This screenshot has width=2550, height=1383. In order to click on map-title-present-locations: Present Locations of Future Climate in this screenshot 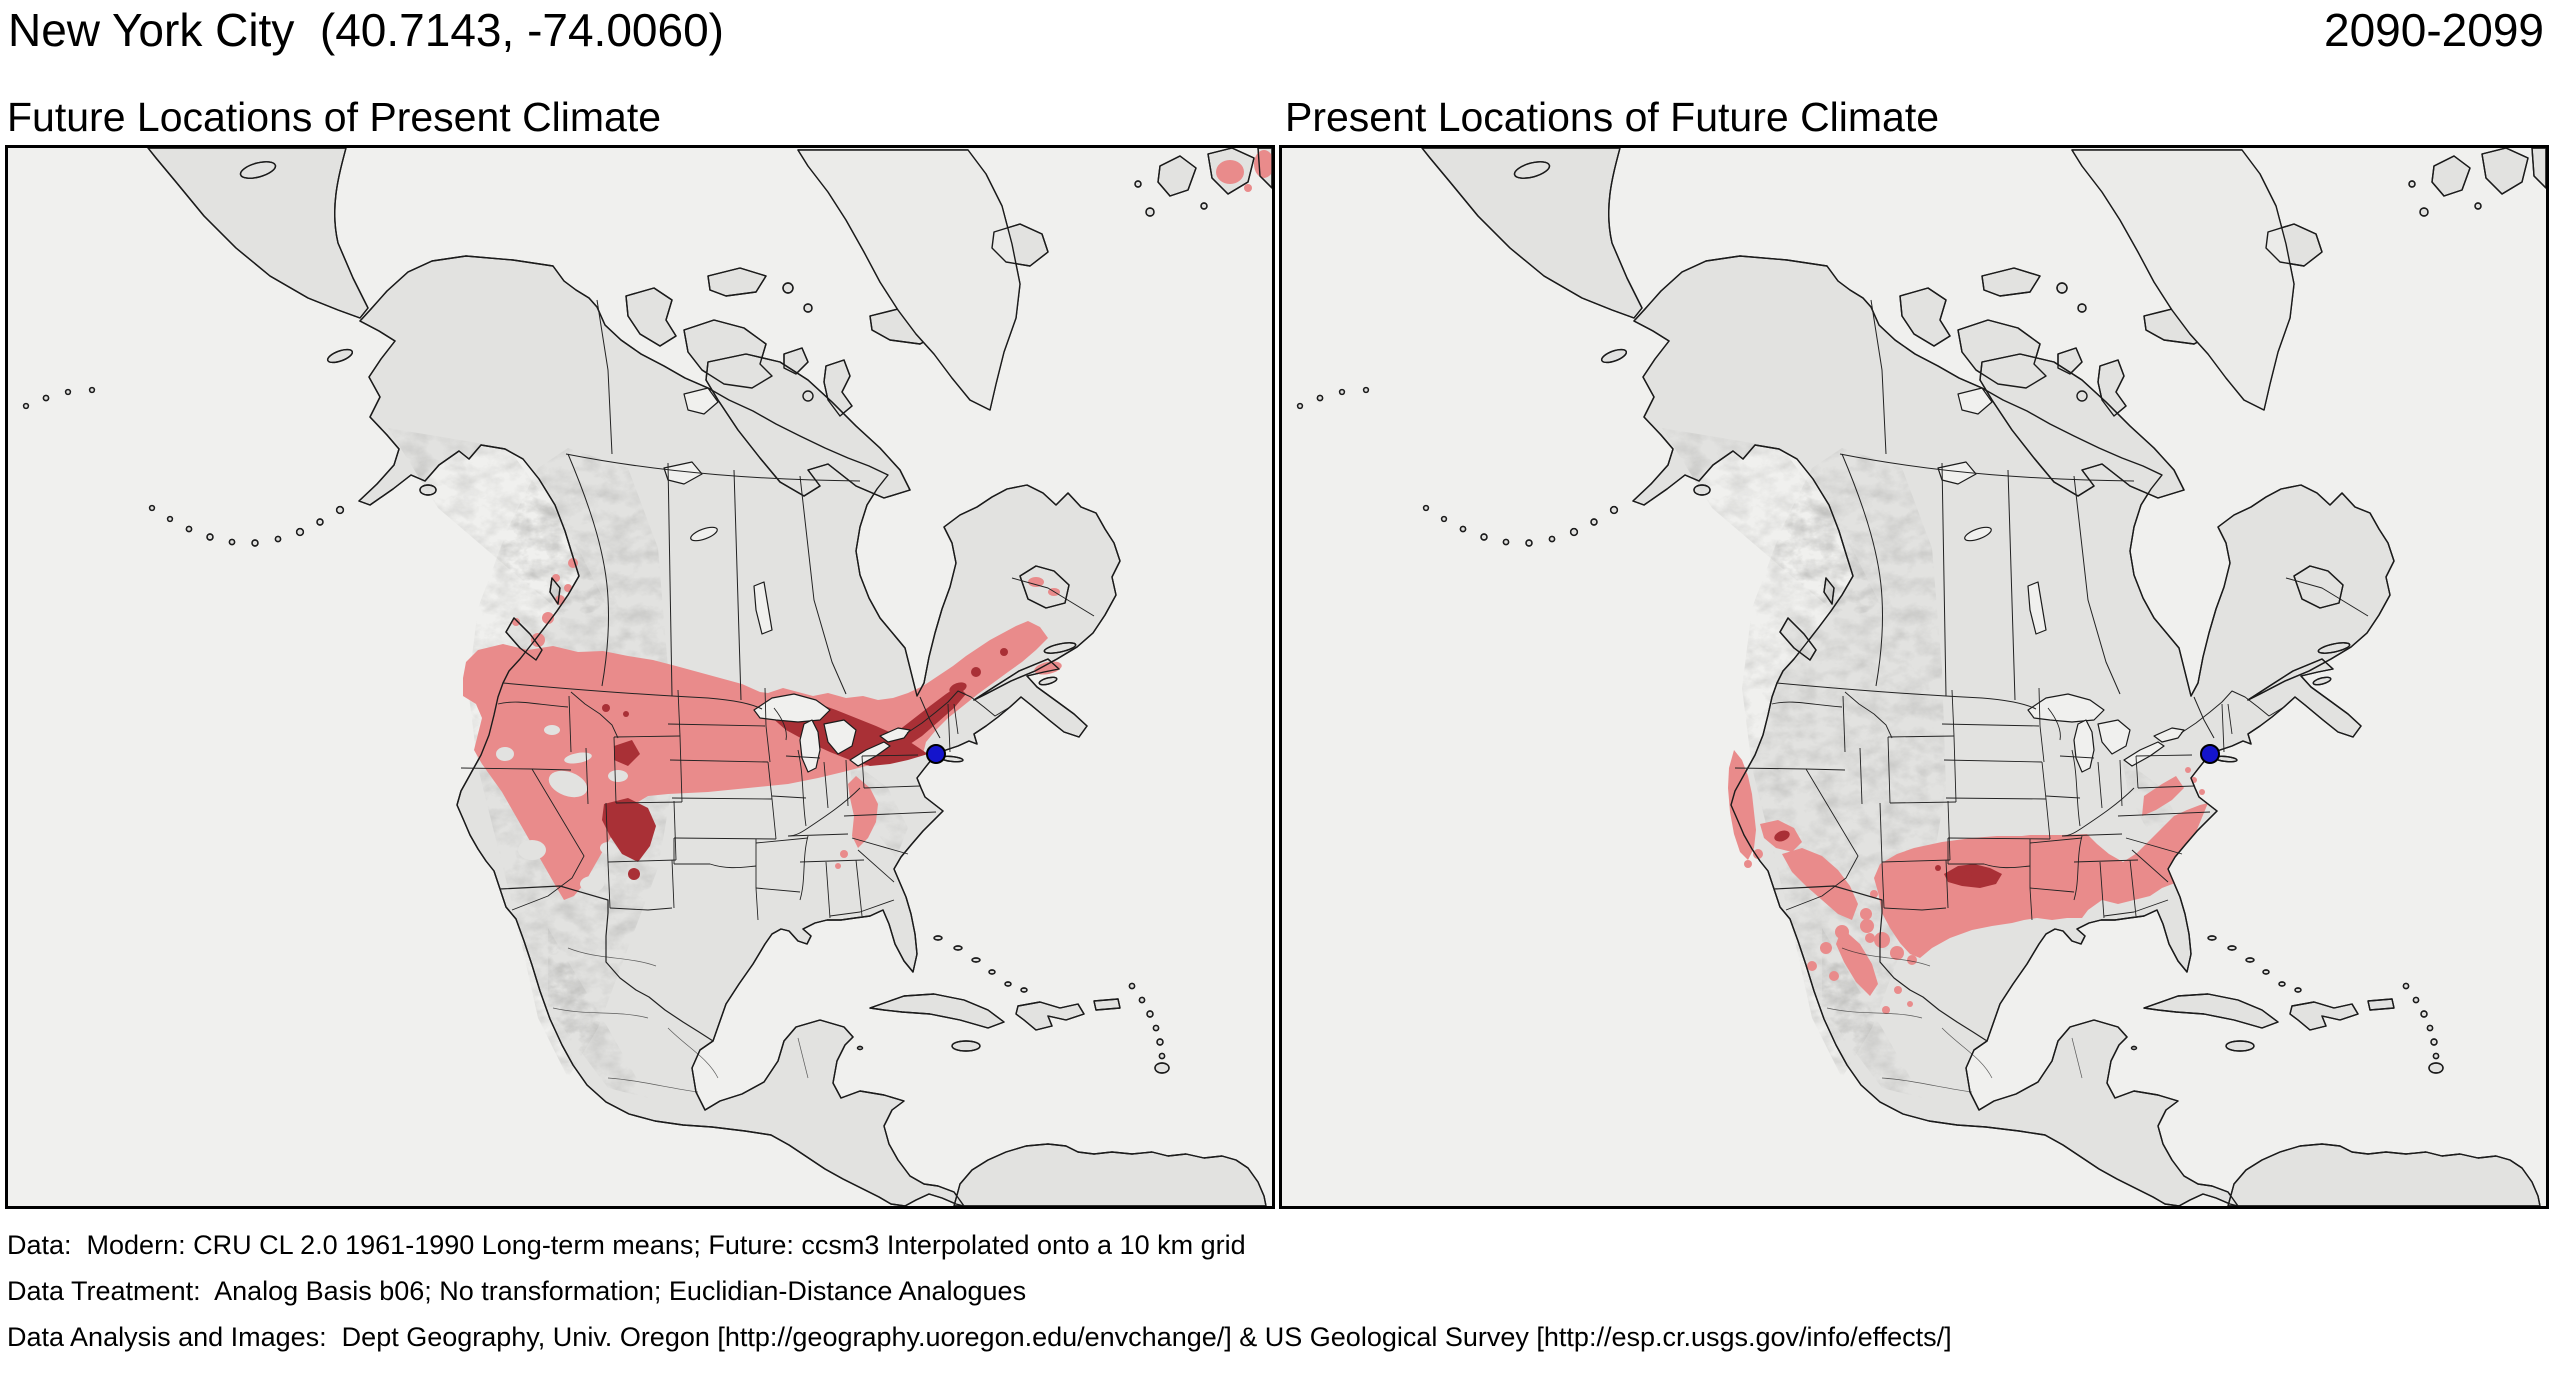, I will do `click(1612, 117)`.